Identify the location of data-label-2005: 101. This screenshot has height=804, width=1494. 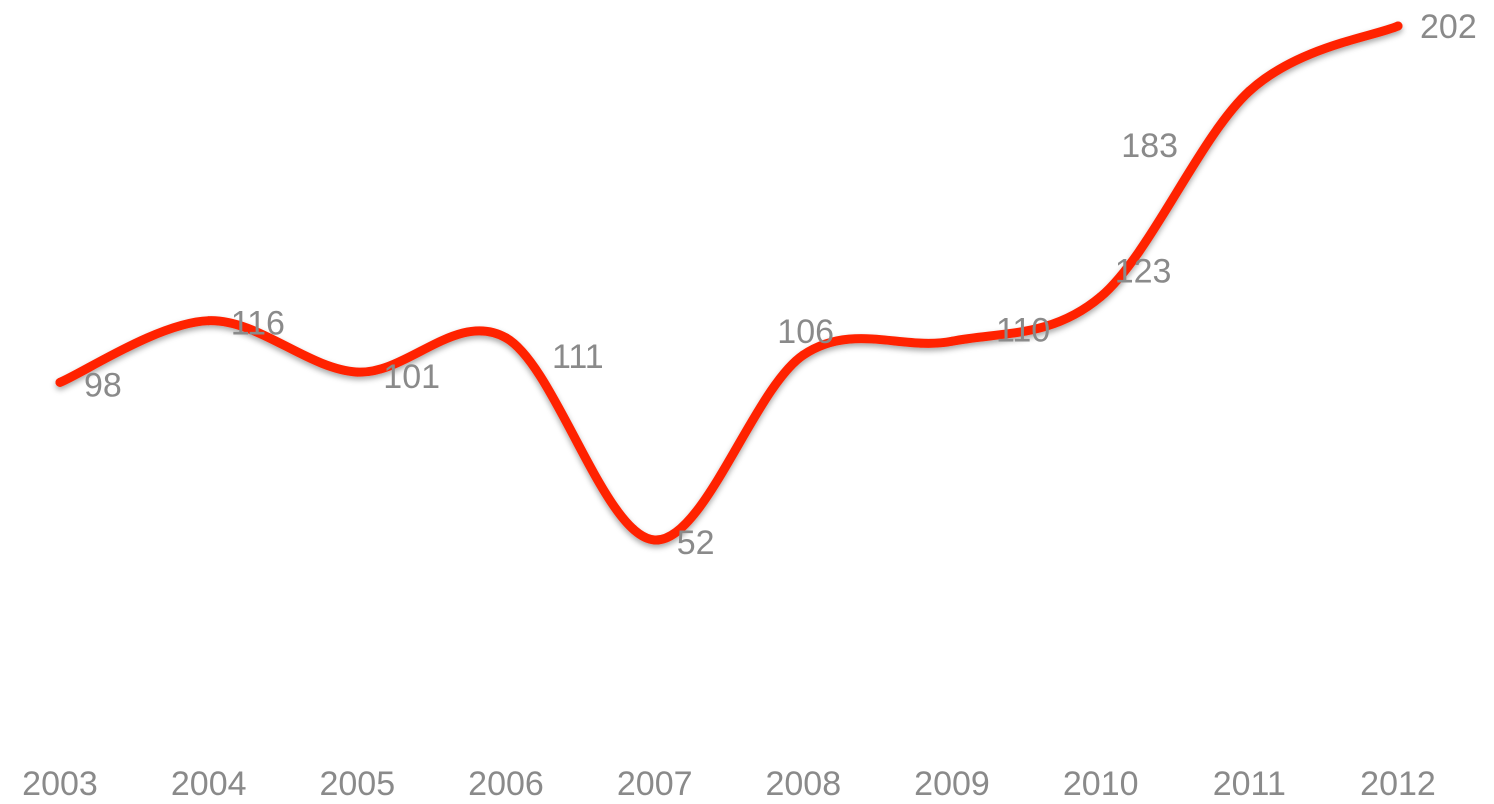
(411, 377).